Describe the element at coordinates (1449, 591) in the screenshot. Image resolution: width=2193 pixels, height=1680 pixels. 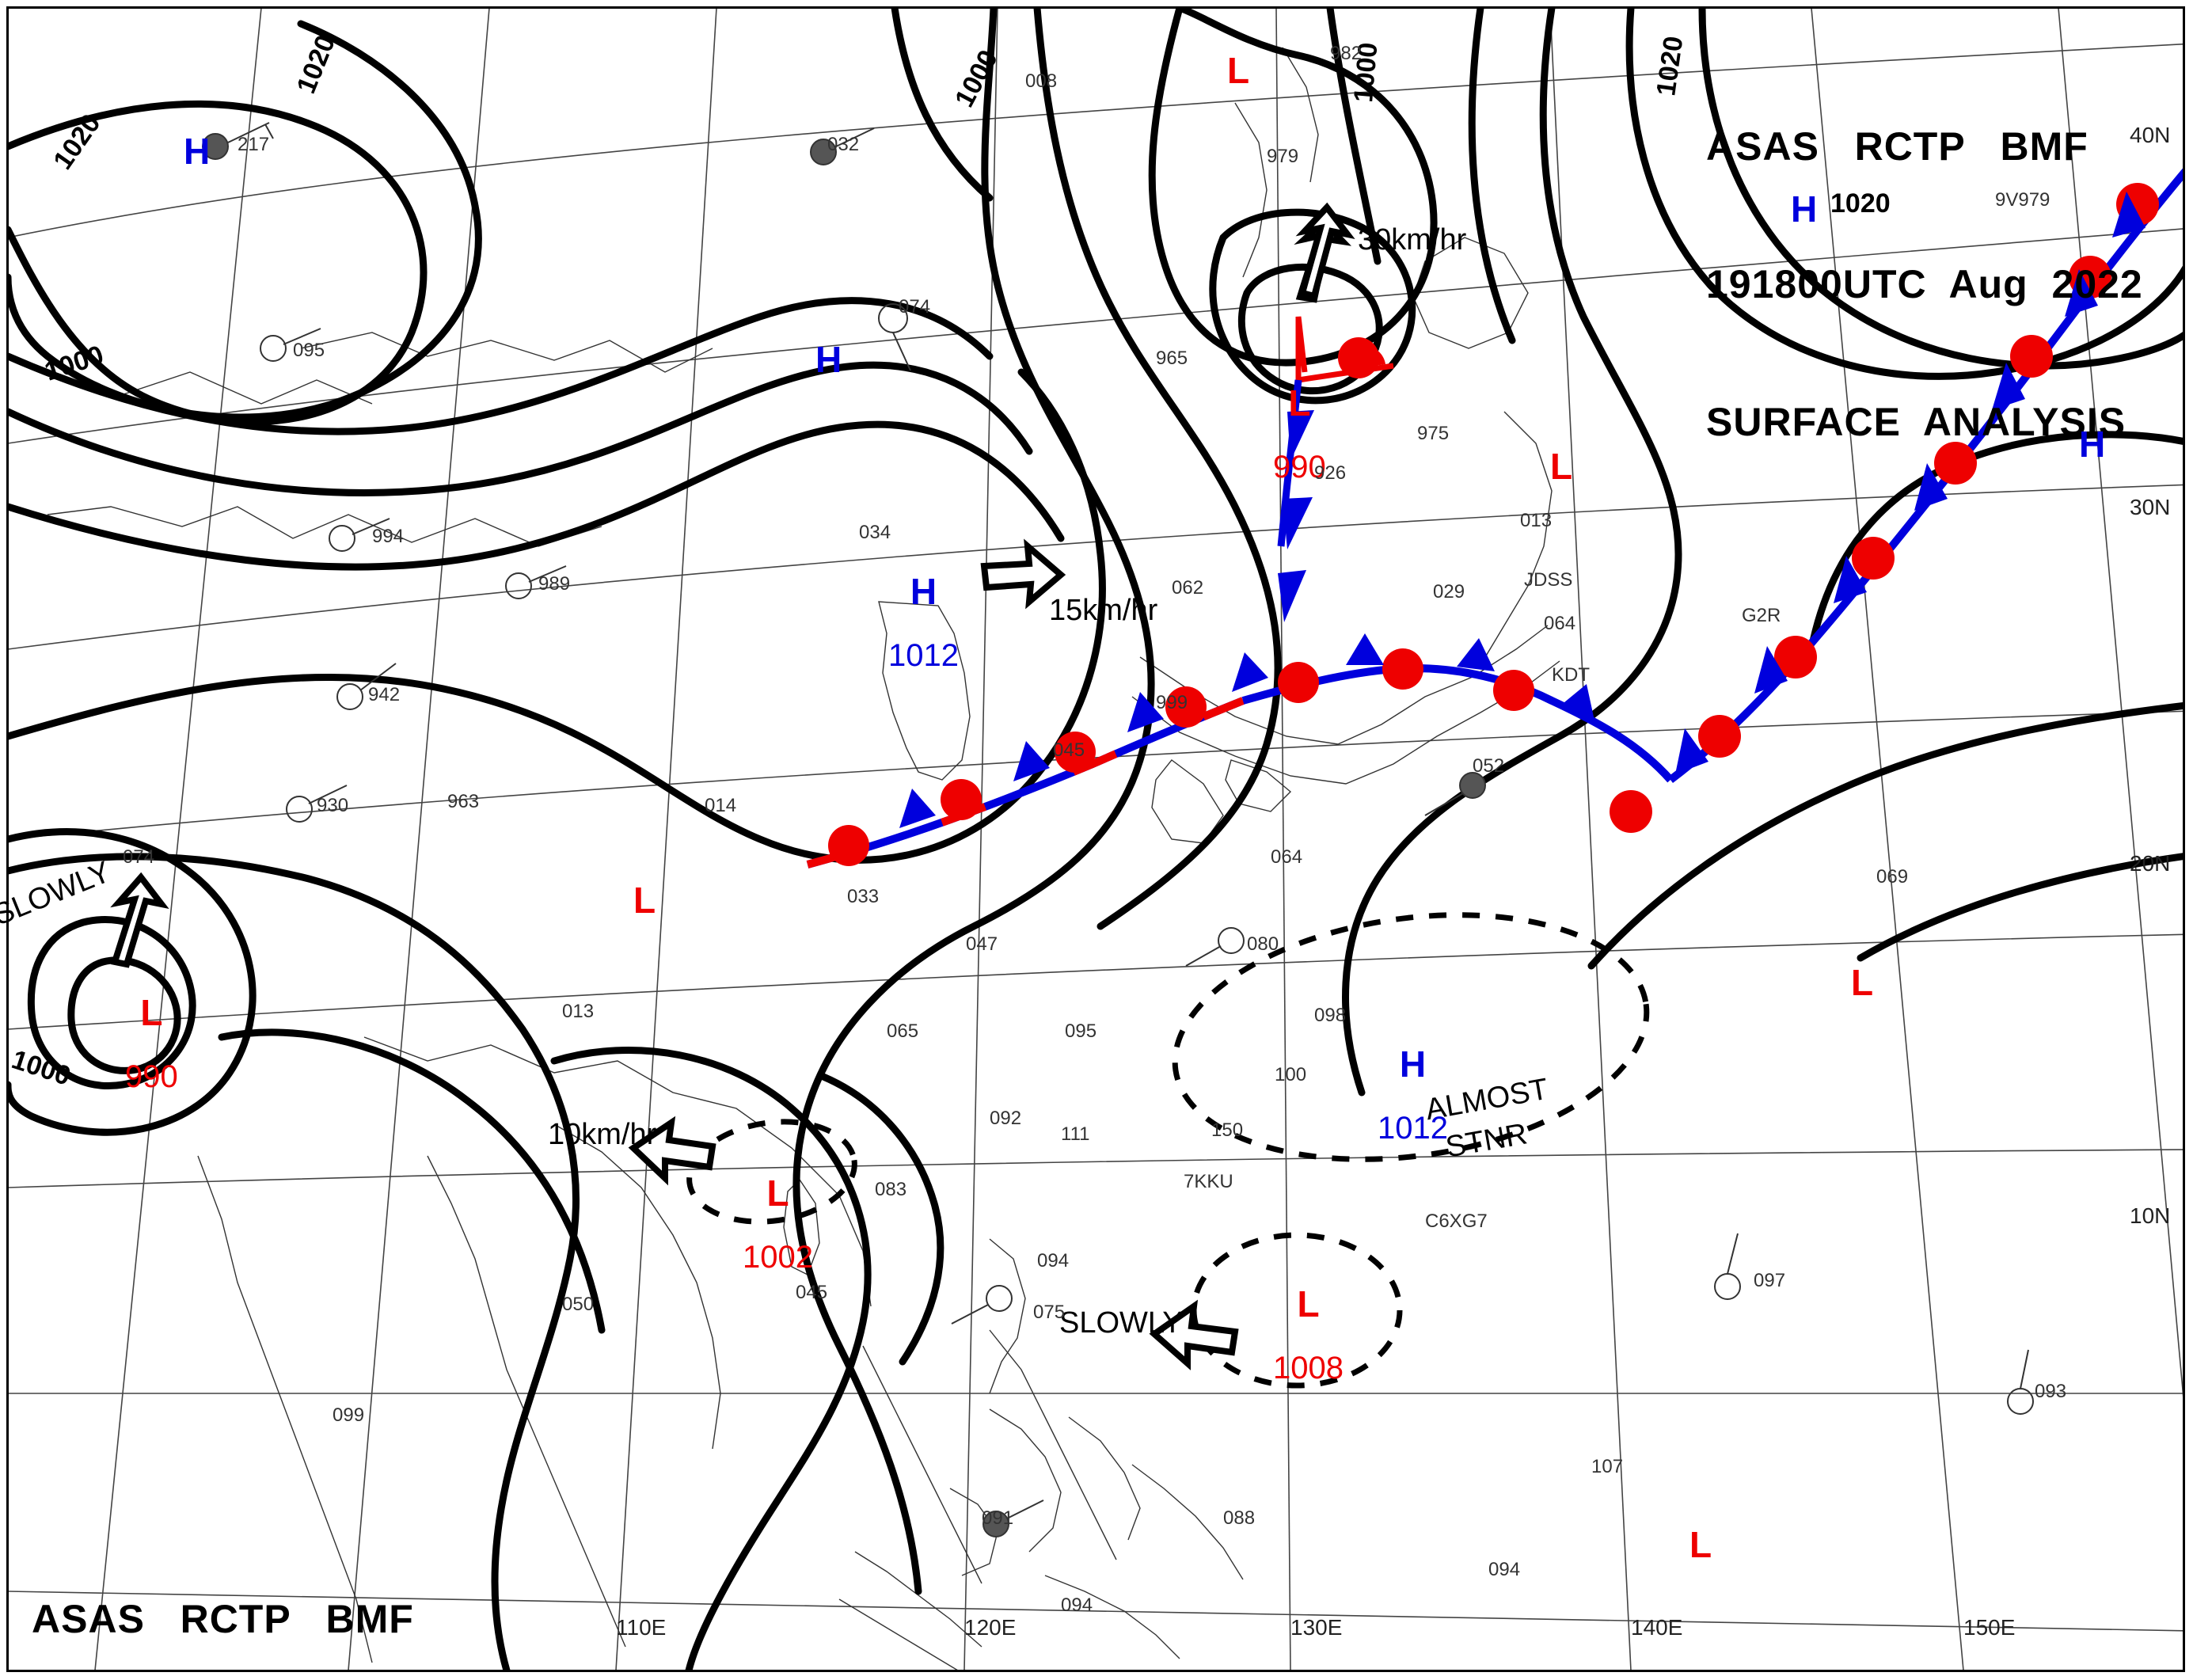
I see `station-plot: 029` at that location.